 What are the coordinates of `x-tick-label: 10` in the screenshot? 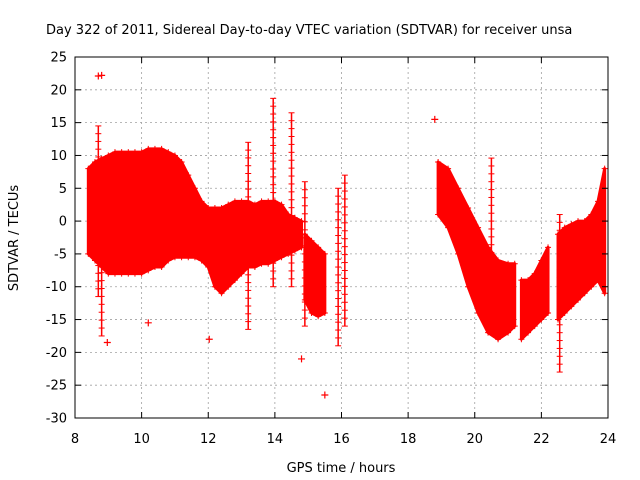 It's located at (141, 439).